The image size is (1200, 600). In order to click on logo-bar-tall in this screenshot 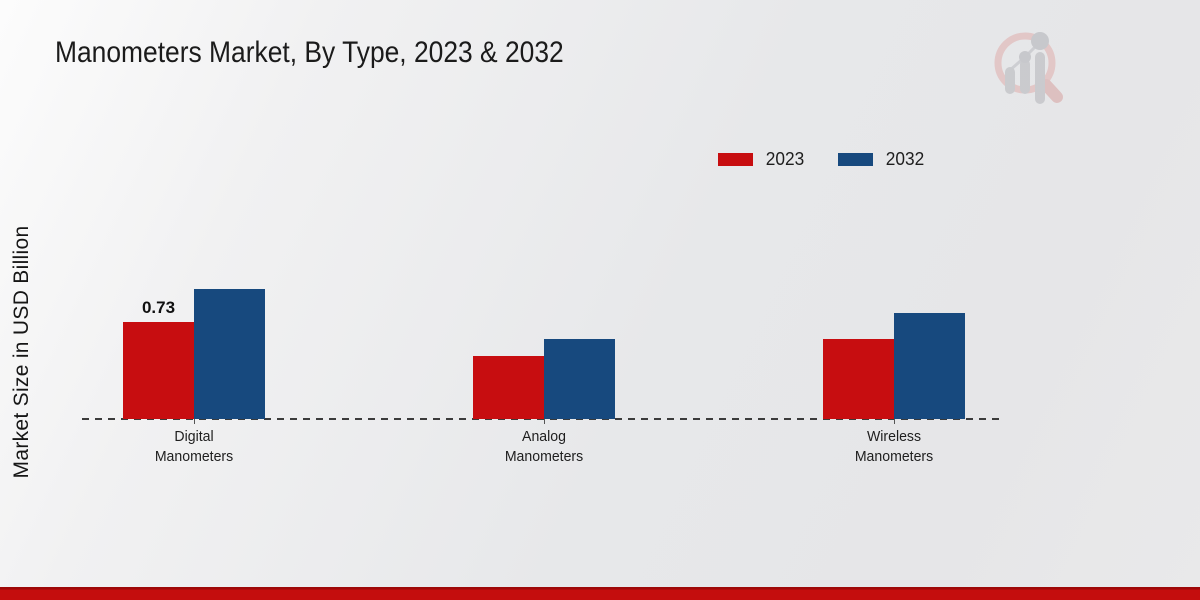, I will do `click(1040, 78)`.